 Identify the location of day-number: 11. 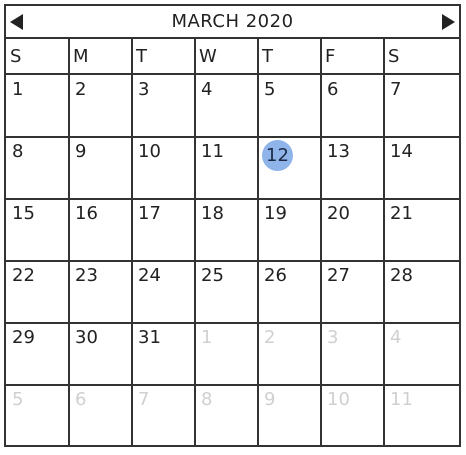
(401, 399).